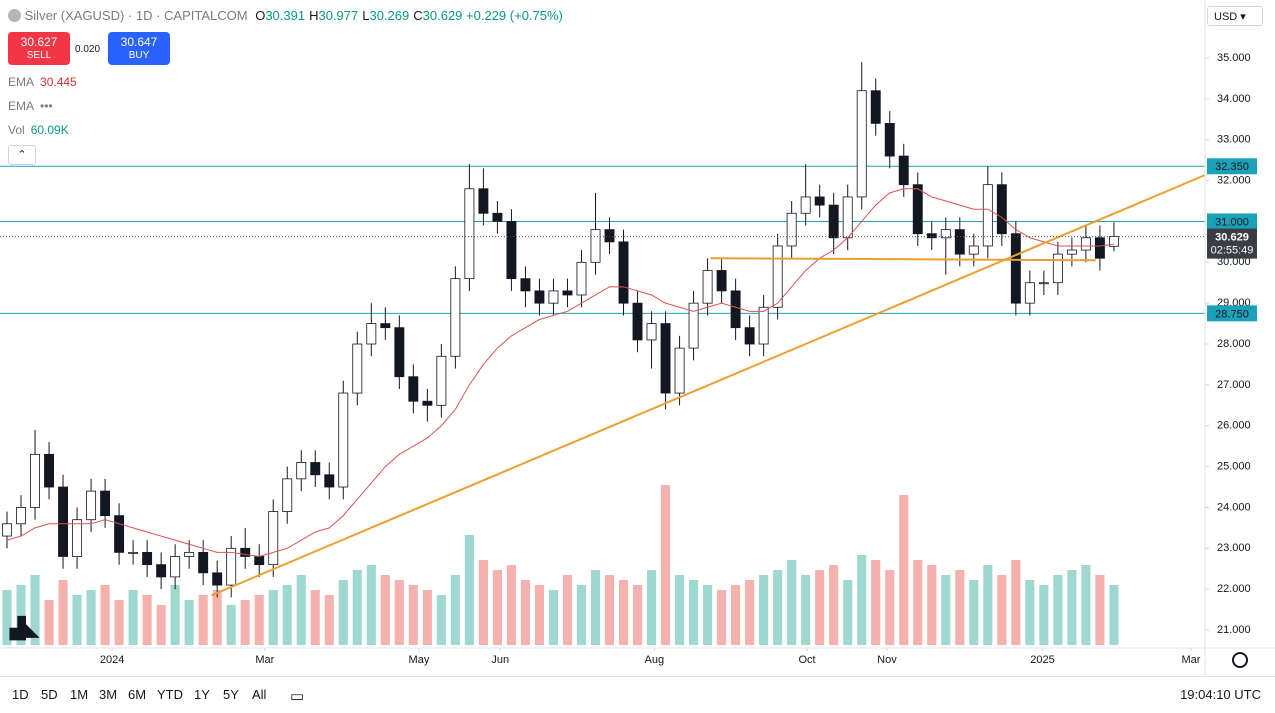 The height and width of the screenshot is (713, 1275). Describe the element at coordinates (500, 660) in the screenshot. I see `x-tick-label: Jun` at that location.